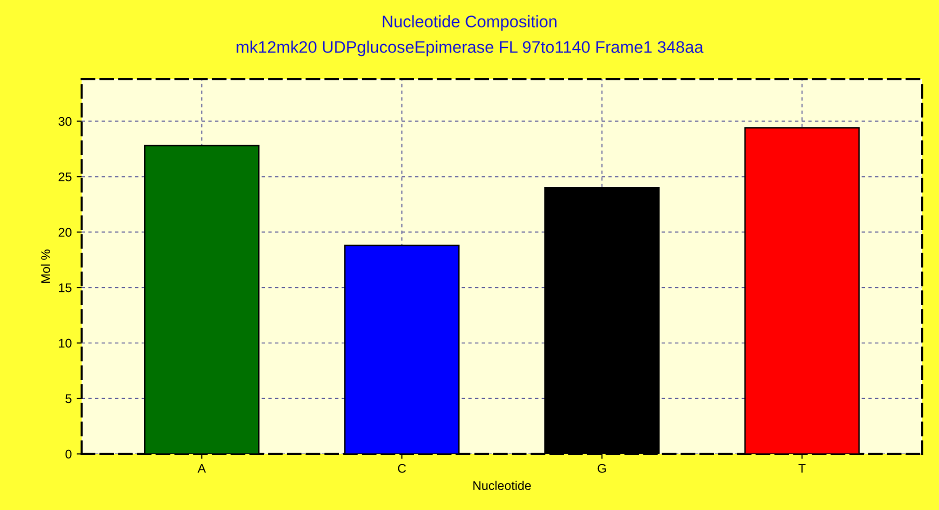  Describe the element at coordinates (502, 485) in the screenshot. I see `x-axis-title: Nucleotide` at that location.